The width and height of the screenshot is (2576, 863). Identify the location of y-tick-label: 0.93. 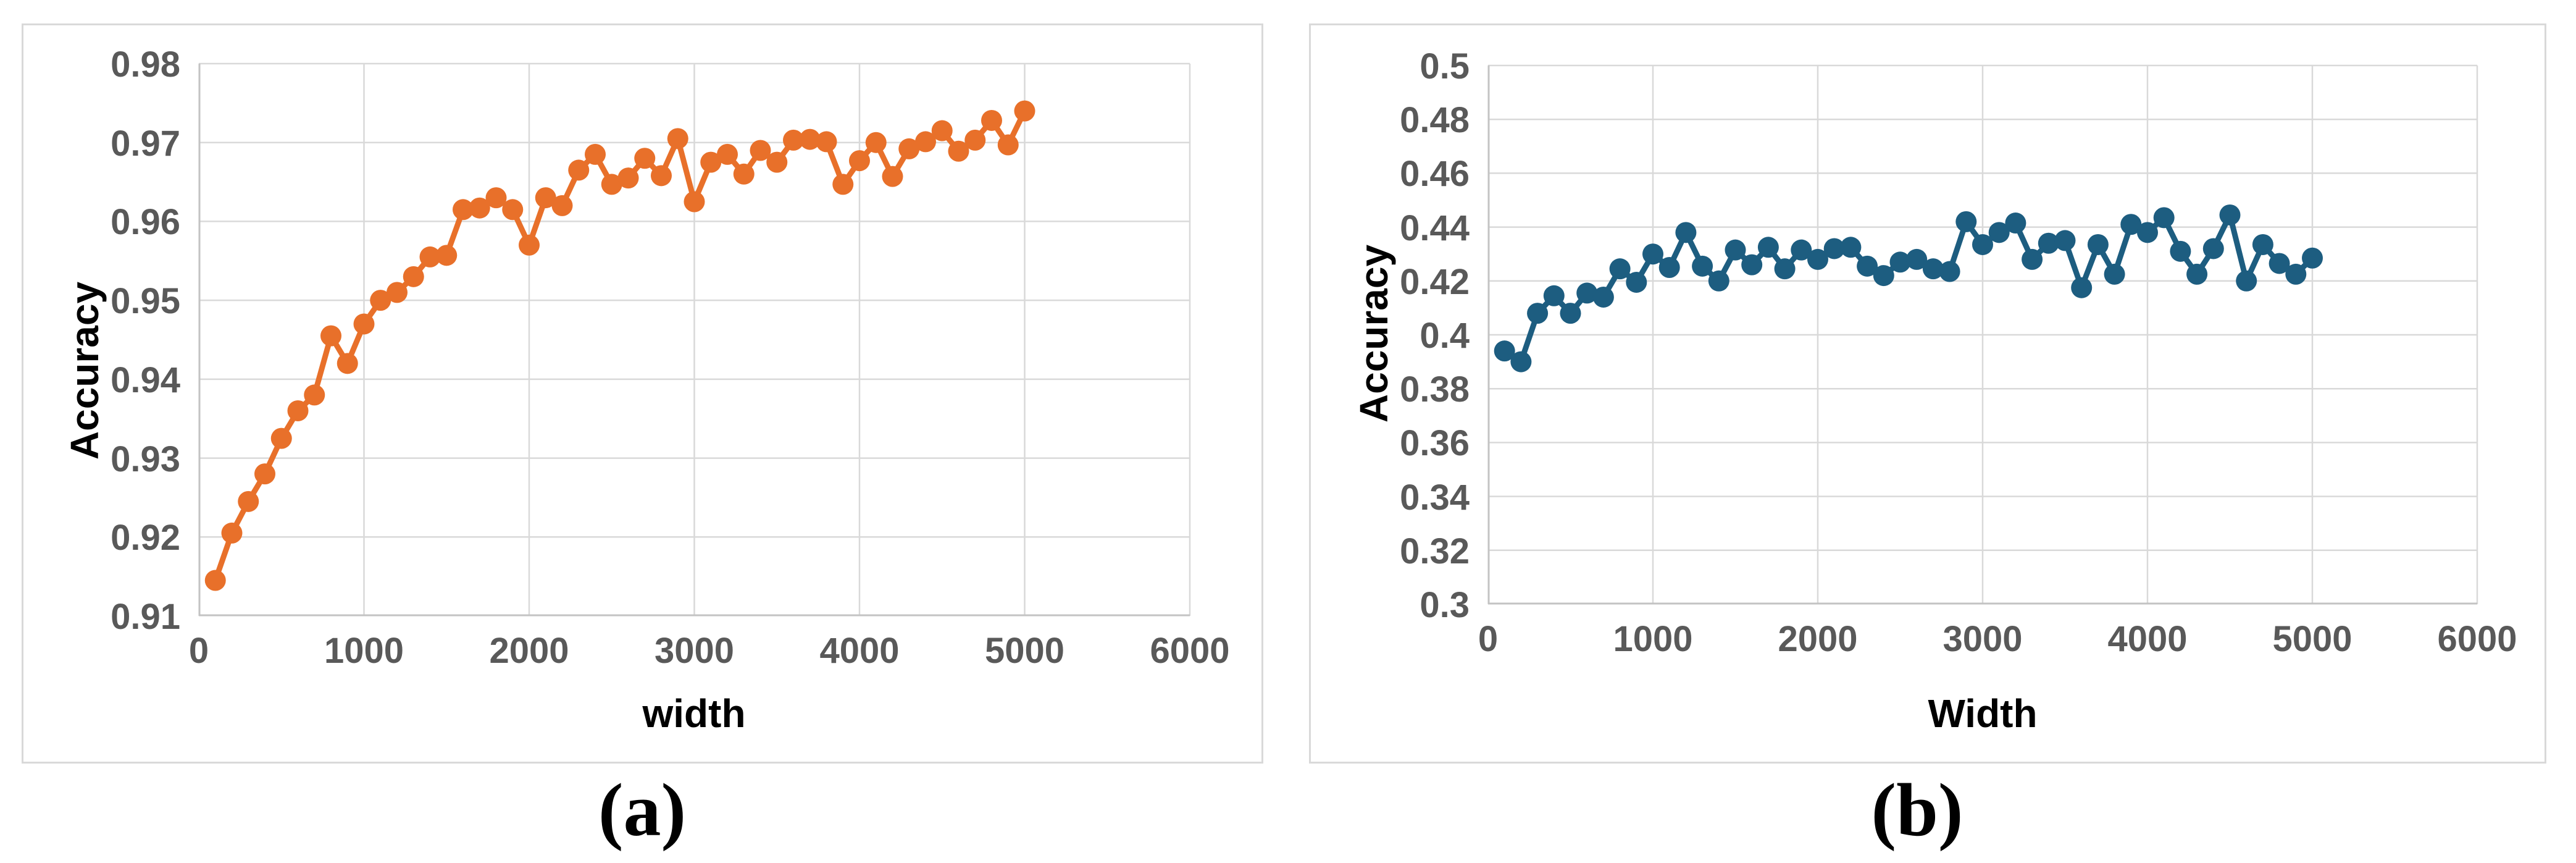
(145, 459).